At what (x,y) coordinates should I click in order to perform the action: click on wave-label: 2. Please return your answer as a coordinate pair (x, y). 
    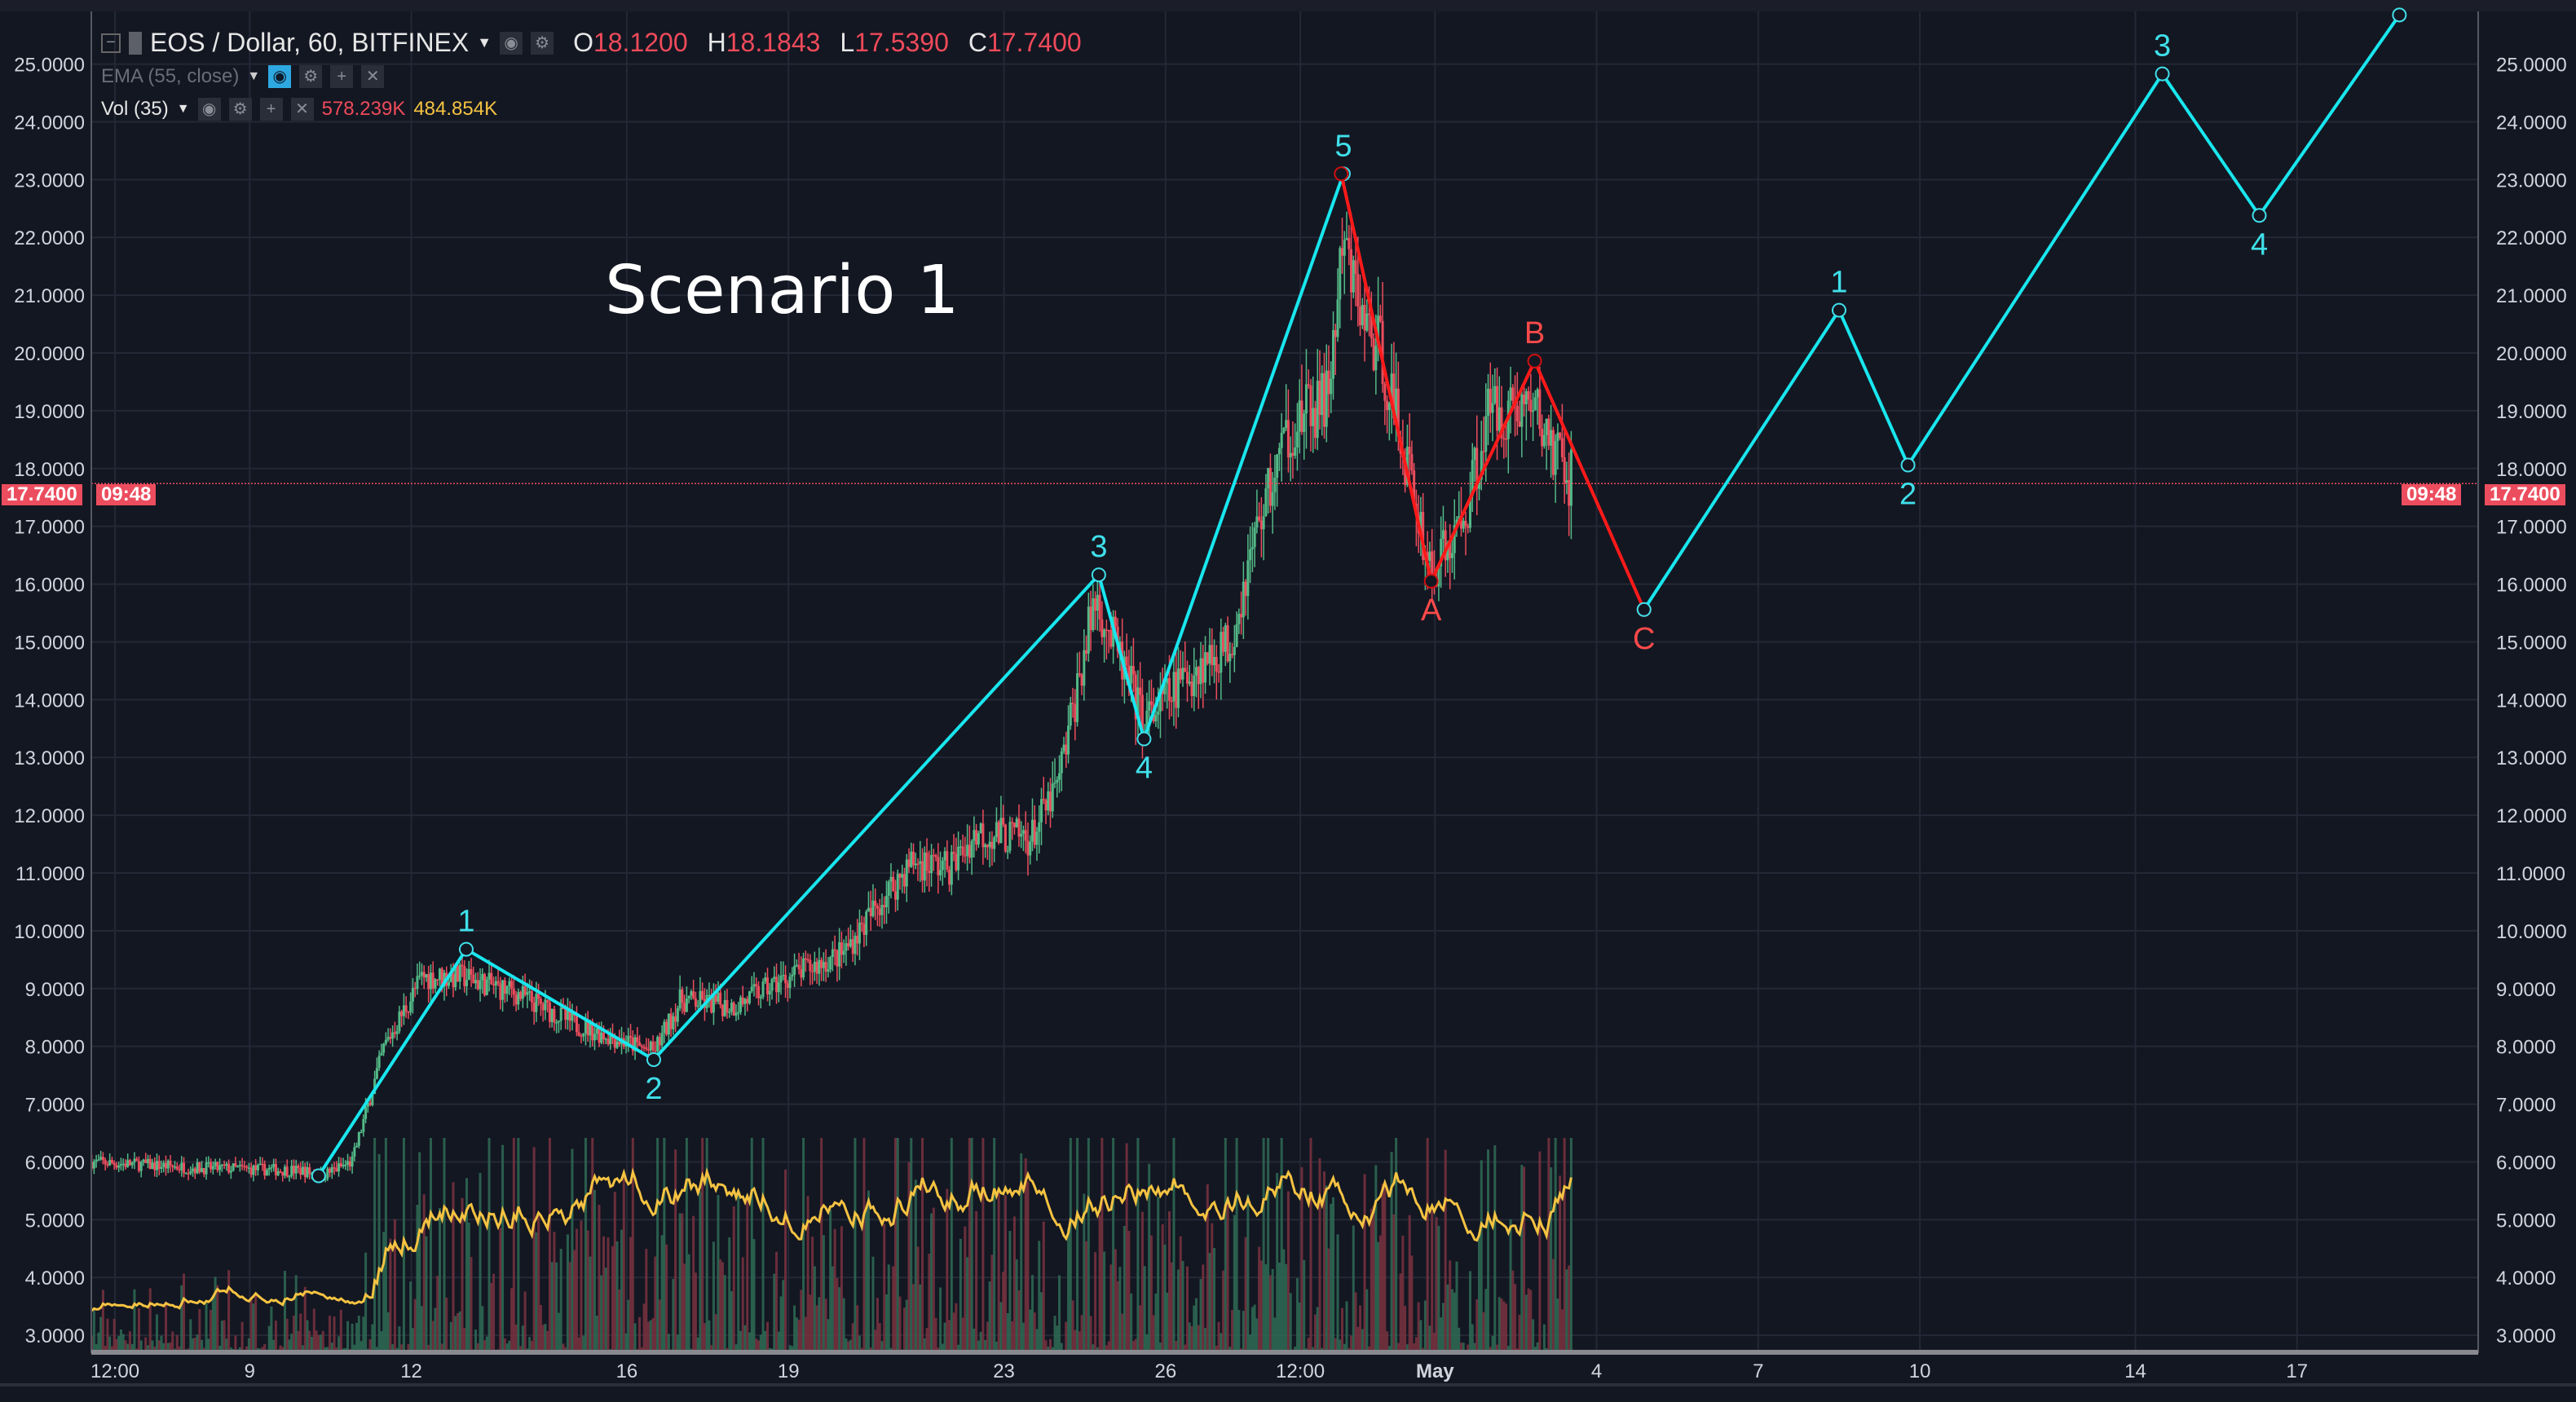
    Looking at the image, I should click on (1908, 495).